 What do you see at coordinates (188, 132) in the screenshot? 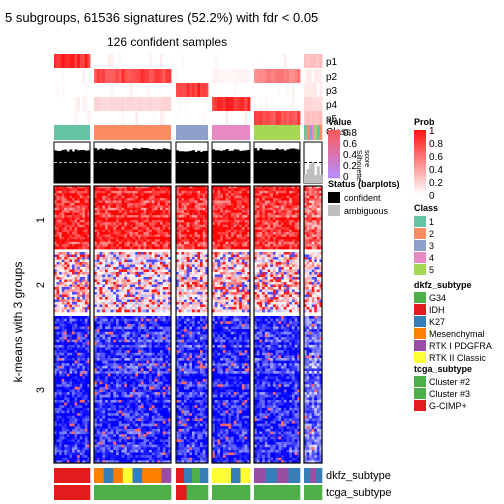
I see `class-annotation-track` at bounding box center [188, 132].